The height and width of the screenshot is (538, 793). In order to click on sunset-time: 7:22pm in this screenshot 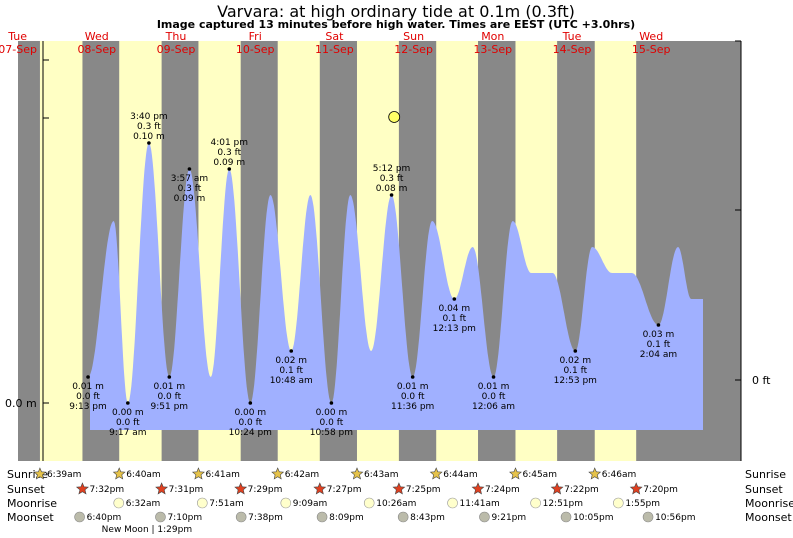, I will do `click(581, 490)`.